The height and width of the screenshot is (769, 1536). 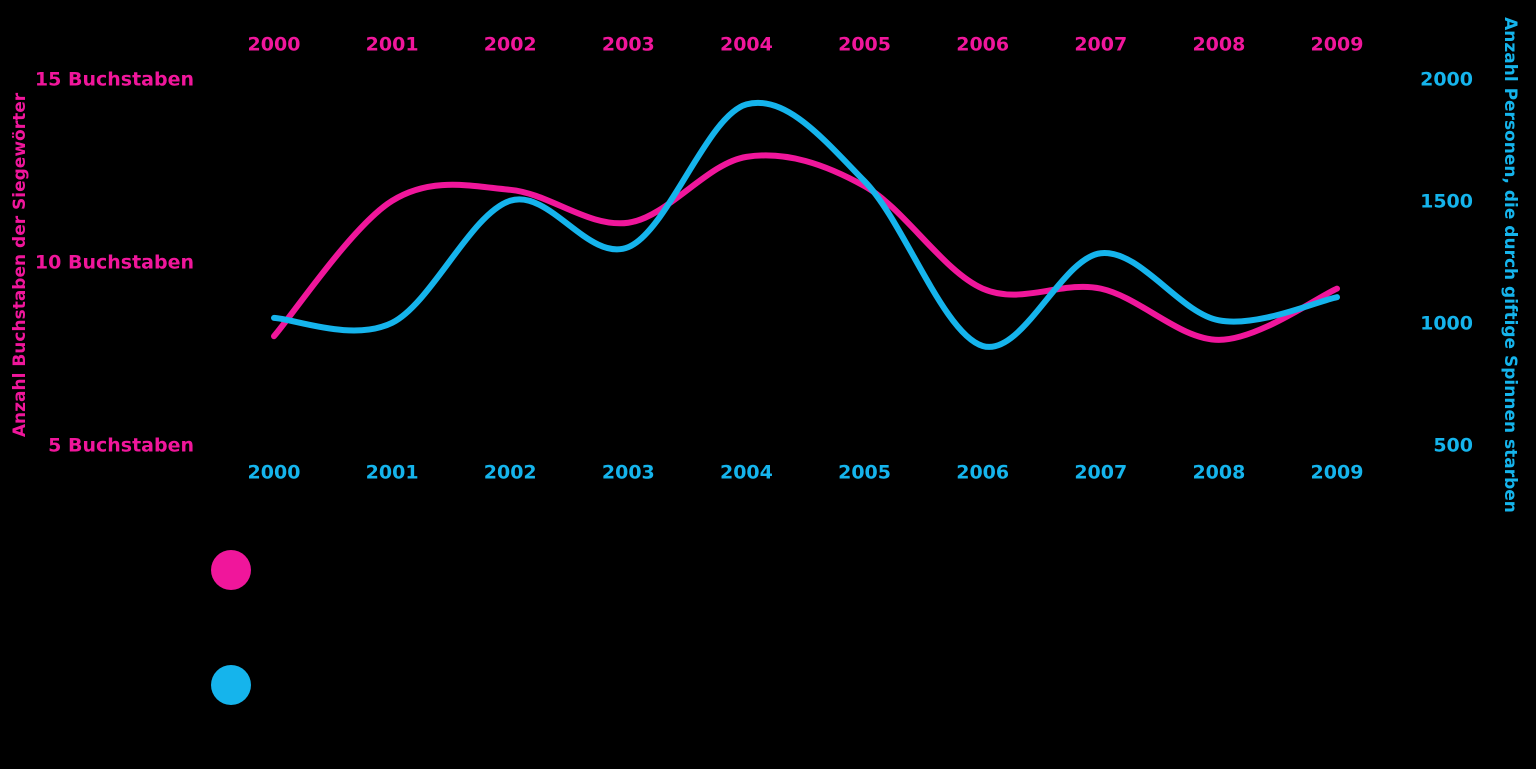 What do you see at coordinates (1100, 473) in the screenshot?
I see `bottom-year-tick: 2007` at bounding box center [1100, 473].